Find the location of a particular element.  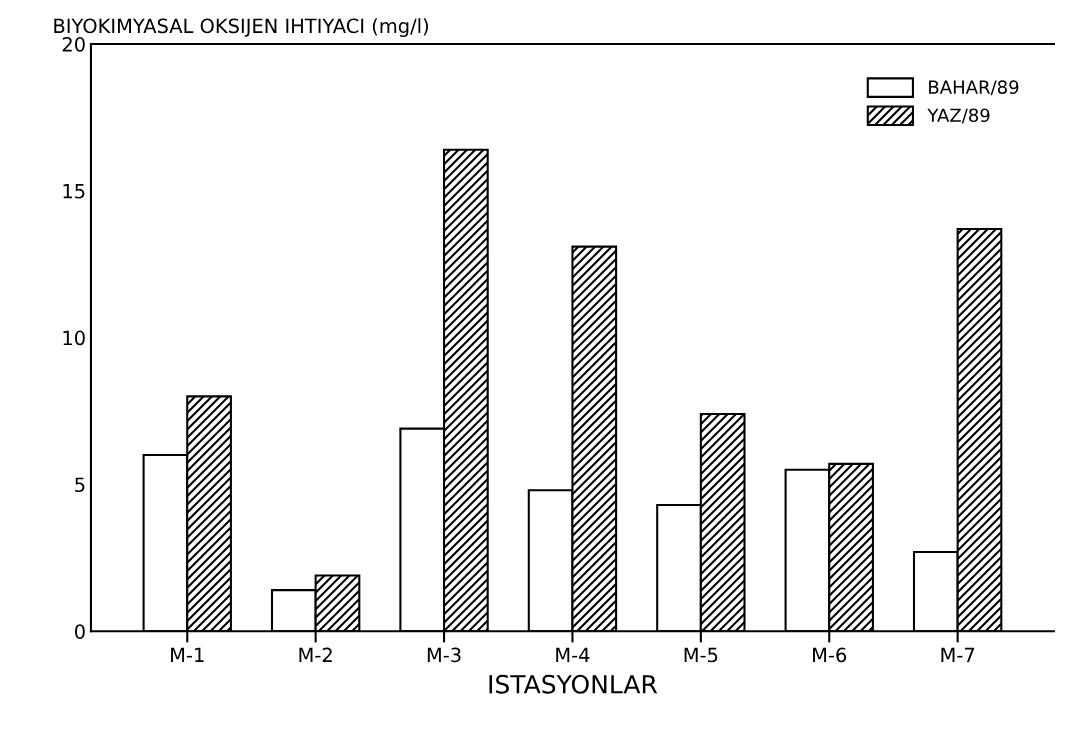

y-tick-label: 15 is located at coordinates (74, 191).